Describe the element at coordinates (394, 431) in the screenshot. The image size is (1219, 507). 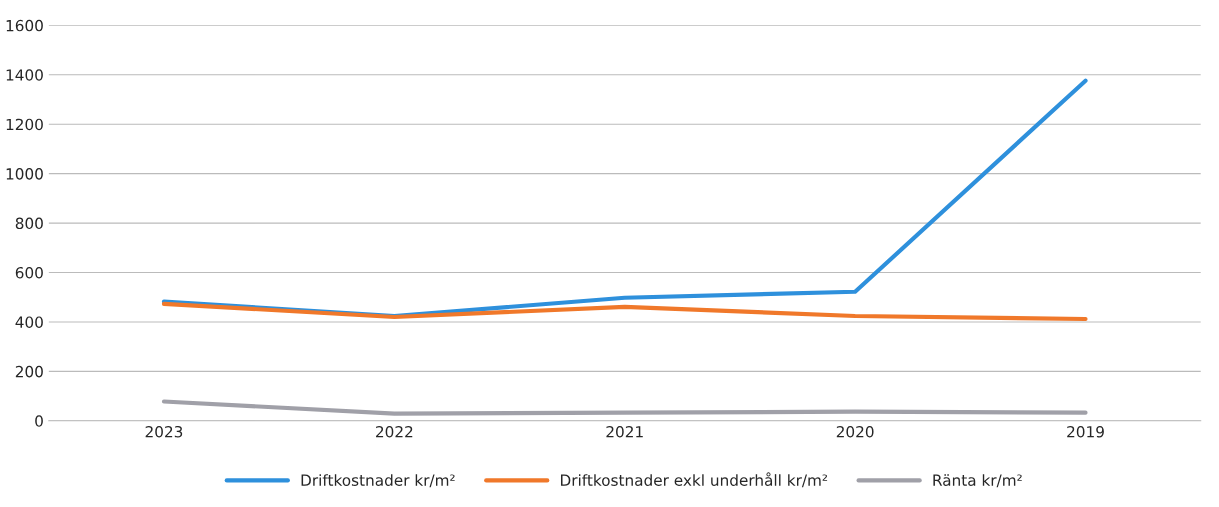
I see `x-tick-label: 2022` at that location.